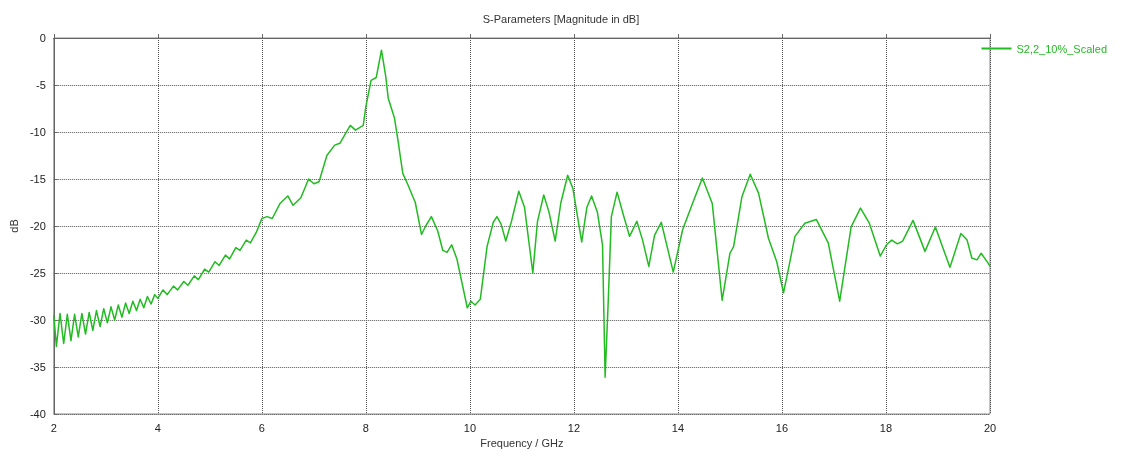 Image resolution: width=1122 pixels, height=455 pixels. I want to click on chart-title: S-Parameters [Magnitude in dB], so click(561, 18).